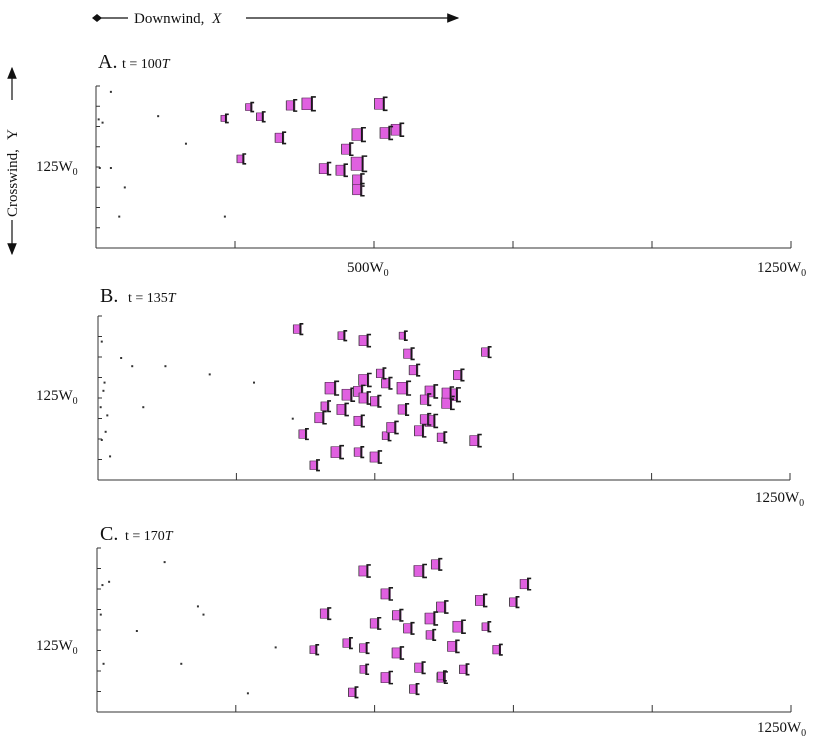 This screenshot has height=742, width=830. I want to click on panel-a-y-tick-label: 125W0, so click(57, 168).